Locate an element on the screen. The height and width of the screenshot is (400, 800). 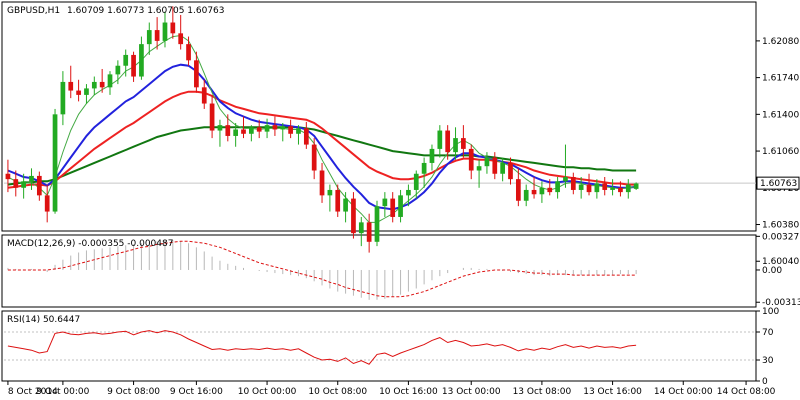
macd-y-tick-label: 0.003271 is located at coordinates (781, 237).